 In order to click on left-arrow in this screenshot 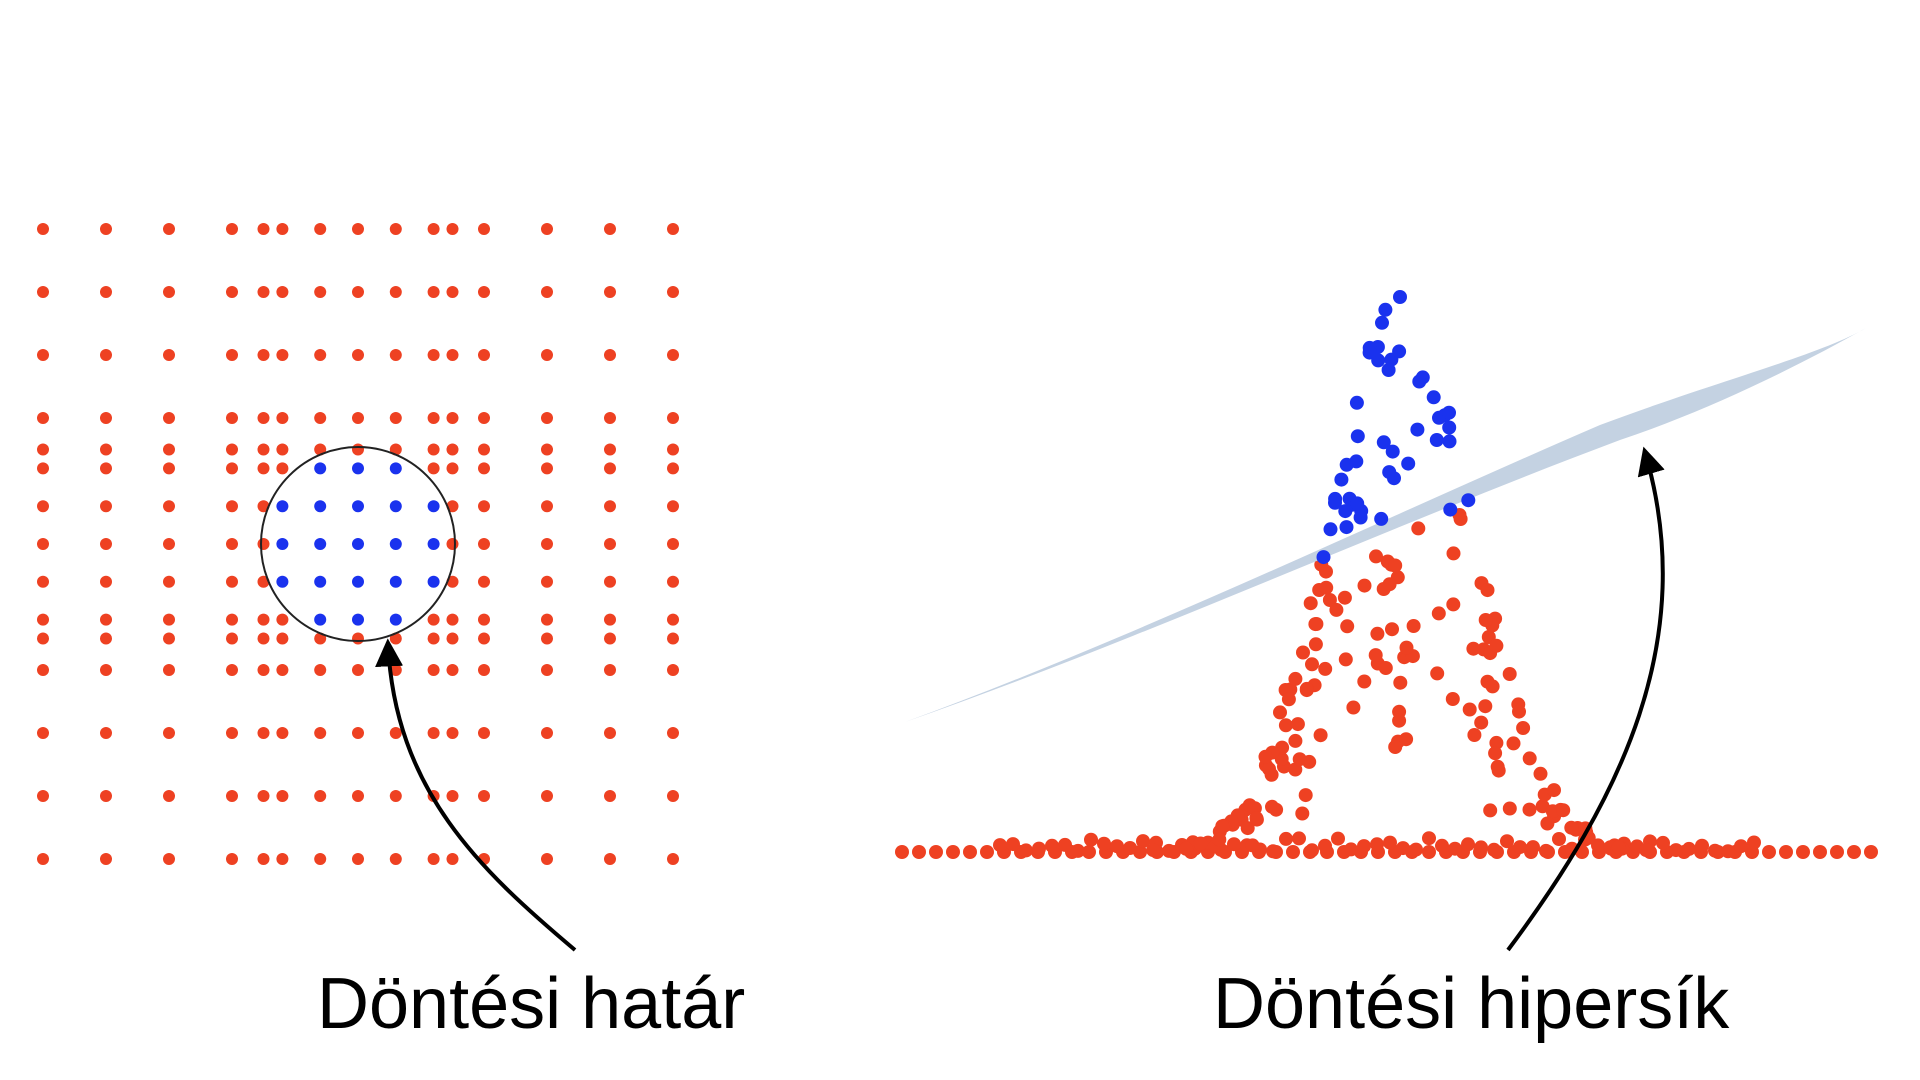, I will do `click(476, 795)`.